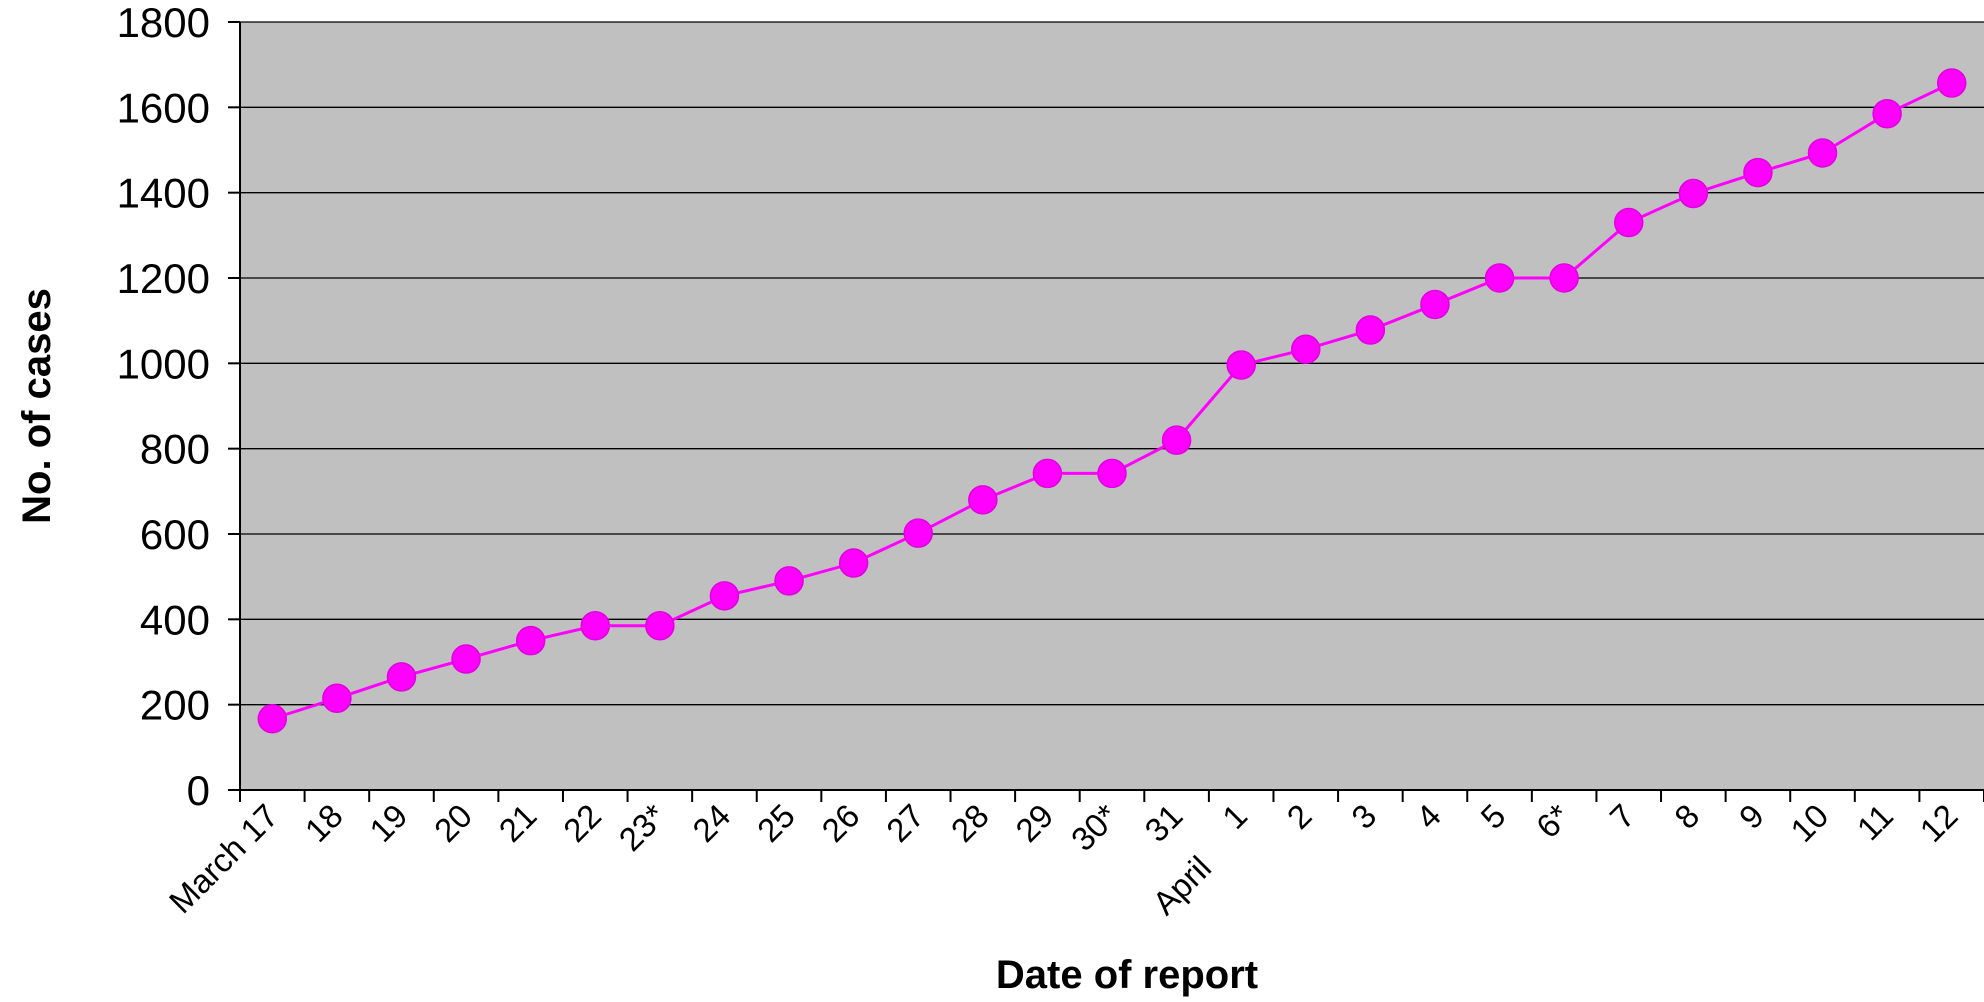 Image resolution: width=1984 pixels, height=1002 pixels. What do you see at coordinates (642, 827) in the screenshot?
I see `x-tick-label: 23*` at bounding box center [642, 827].